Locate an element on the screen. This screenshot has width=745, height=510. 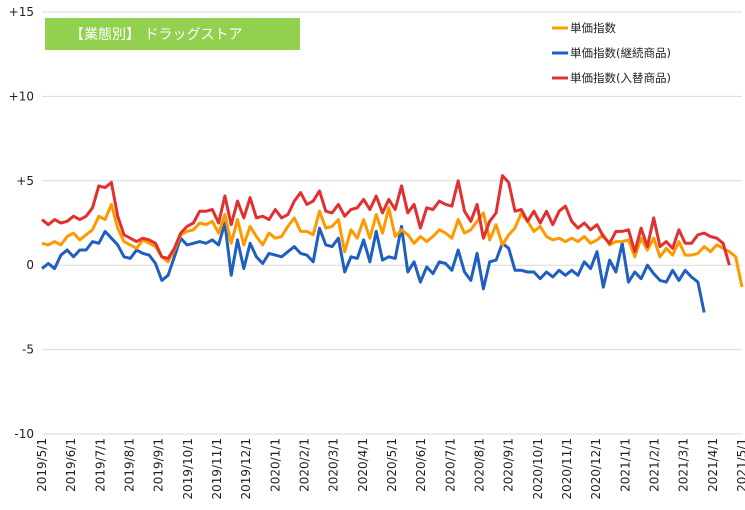
x-tick-label: 2019/5/1 is located at coordinates (42, 465).